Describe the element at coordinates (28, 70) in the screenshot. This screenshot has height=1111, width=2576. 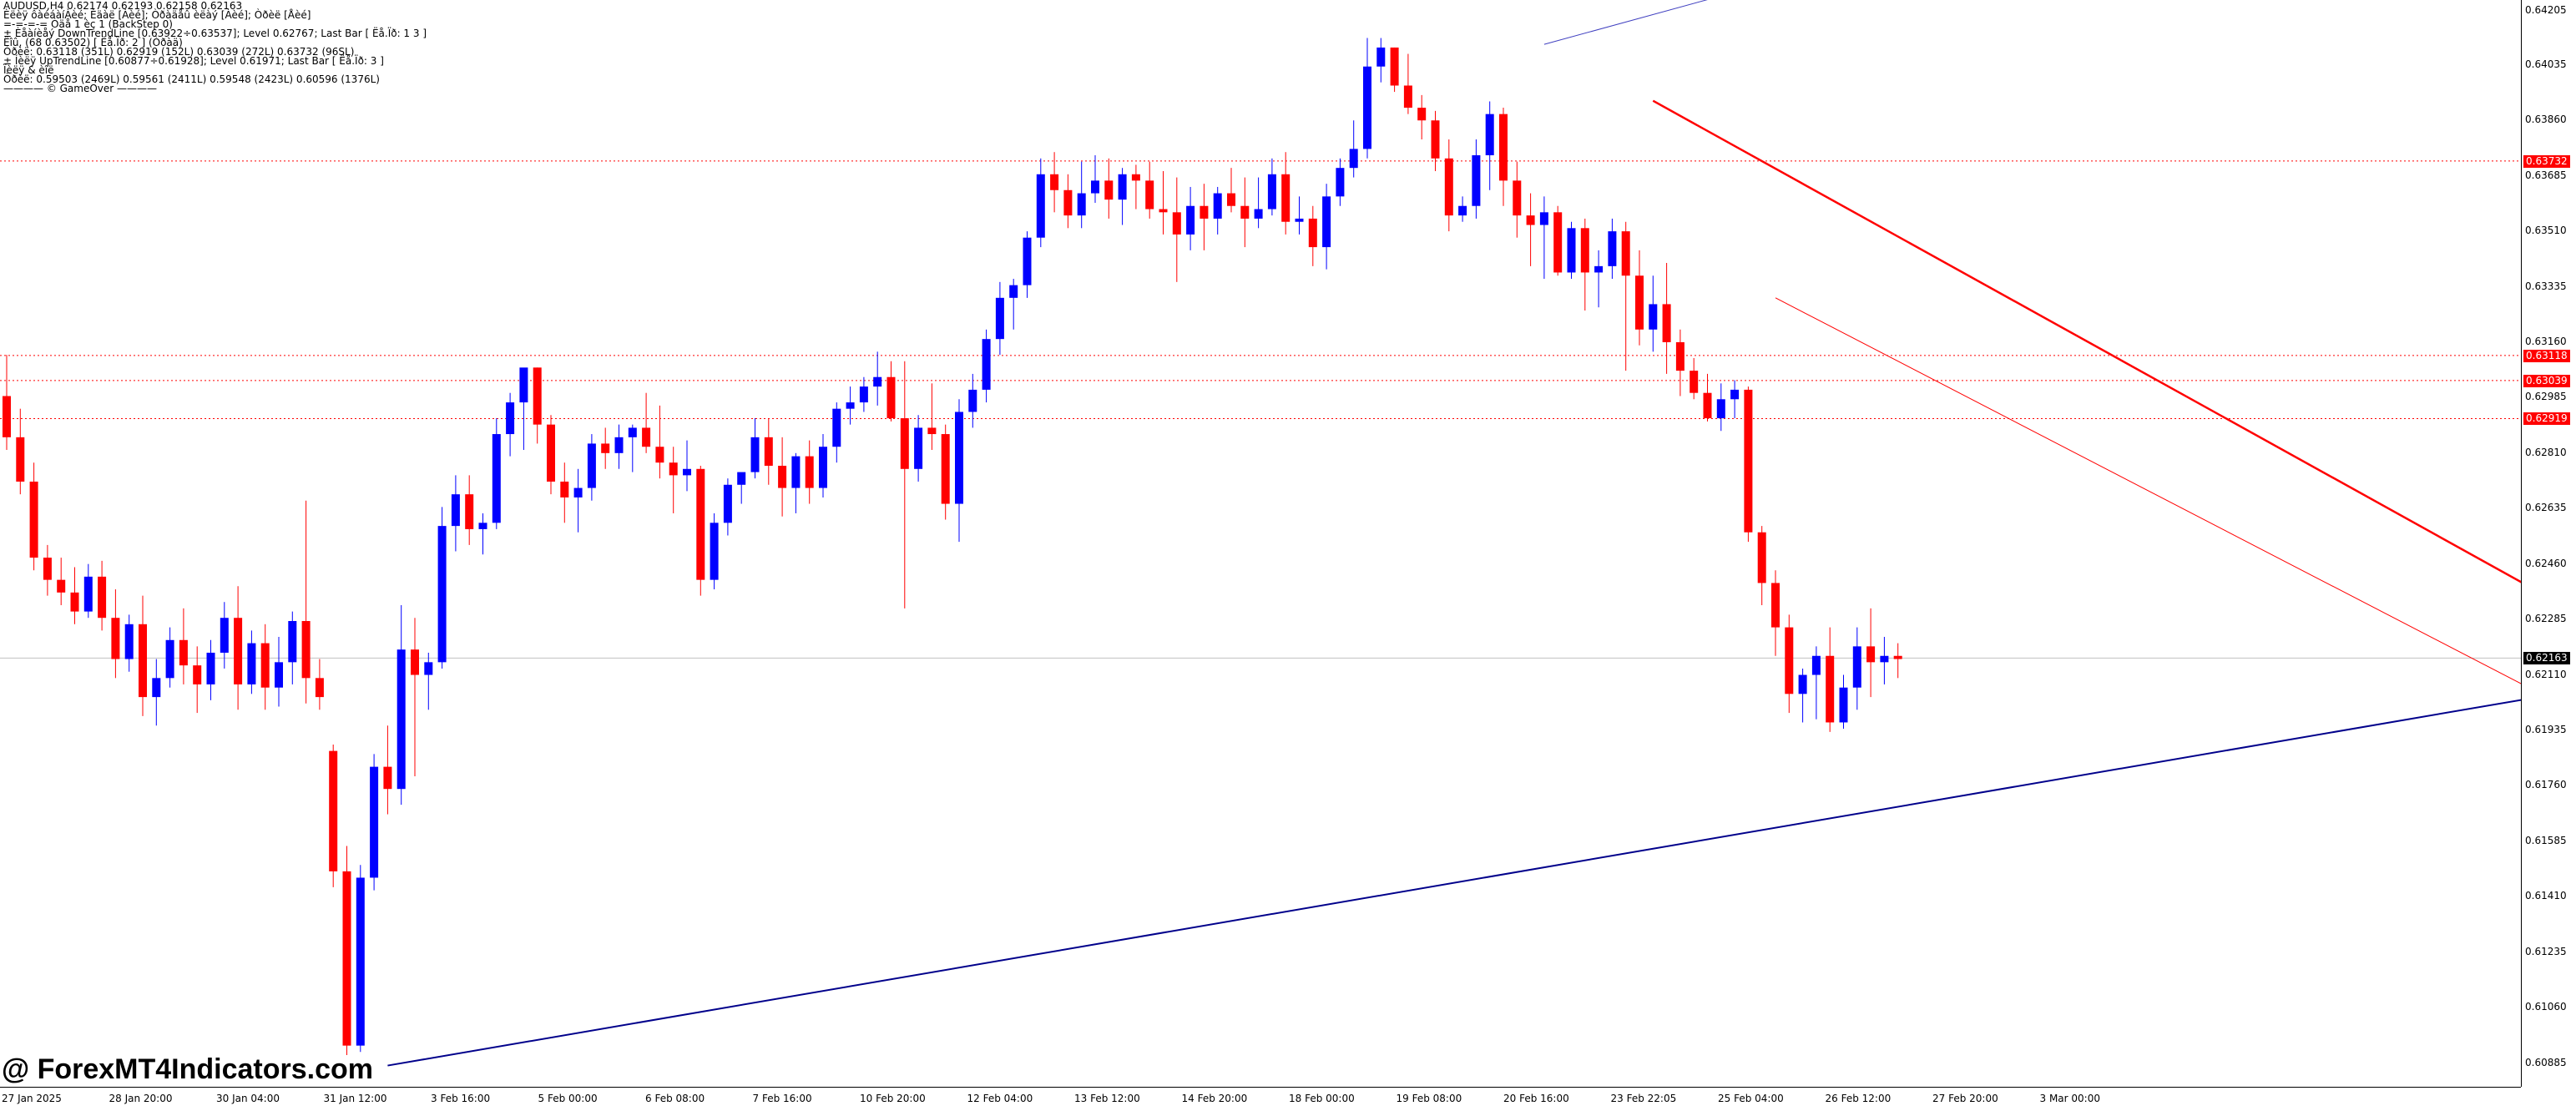
I see `info-line: Ïèëÿ & èîë` at that location.